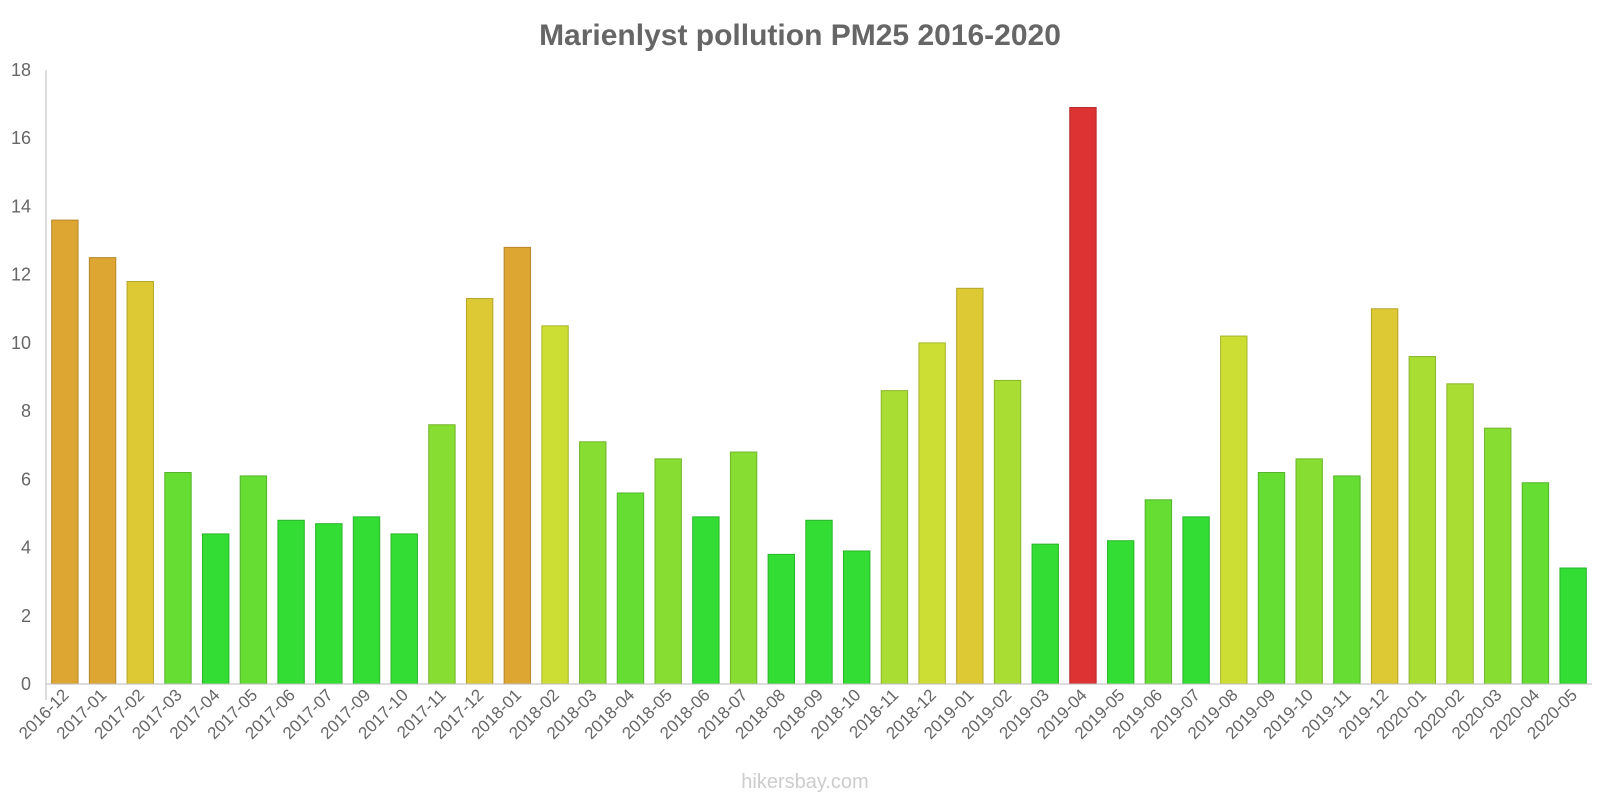 The image size is (1600, 800). I want to click on y-tick-label: 2, so click(26, 616).